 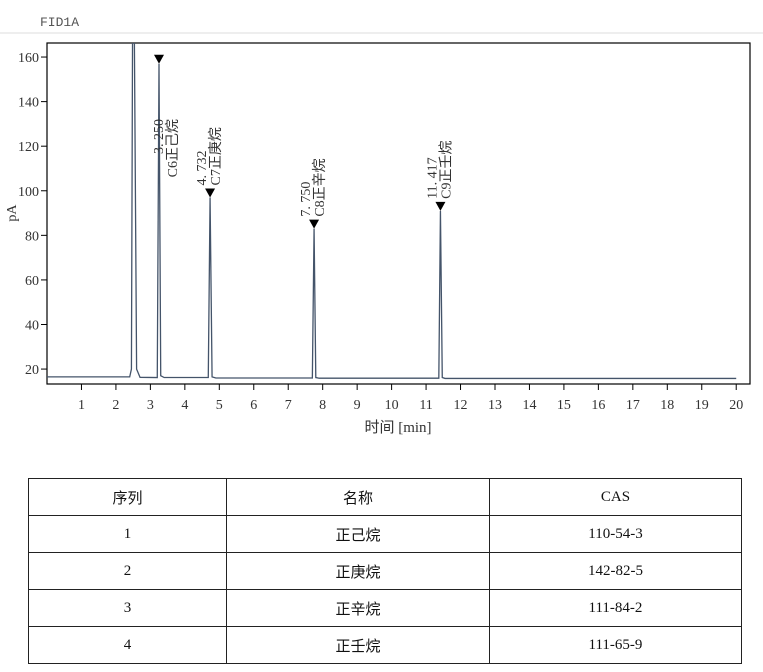 What do you see at coordinates (615, 645) in the screenshot?
I see `table-cell: 111-65-9` at bounding box center [615, 645].